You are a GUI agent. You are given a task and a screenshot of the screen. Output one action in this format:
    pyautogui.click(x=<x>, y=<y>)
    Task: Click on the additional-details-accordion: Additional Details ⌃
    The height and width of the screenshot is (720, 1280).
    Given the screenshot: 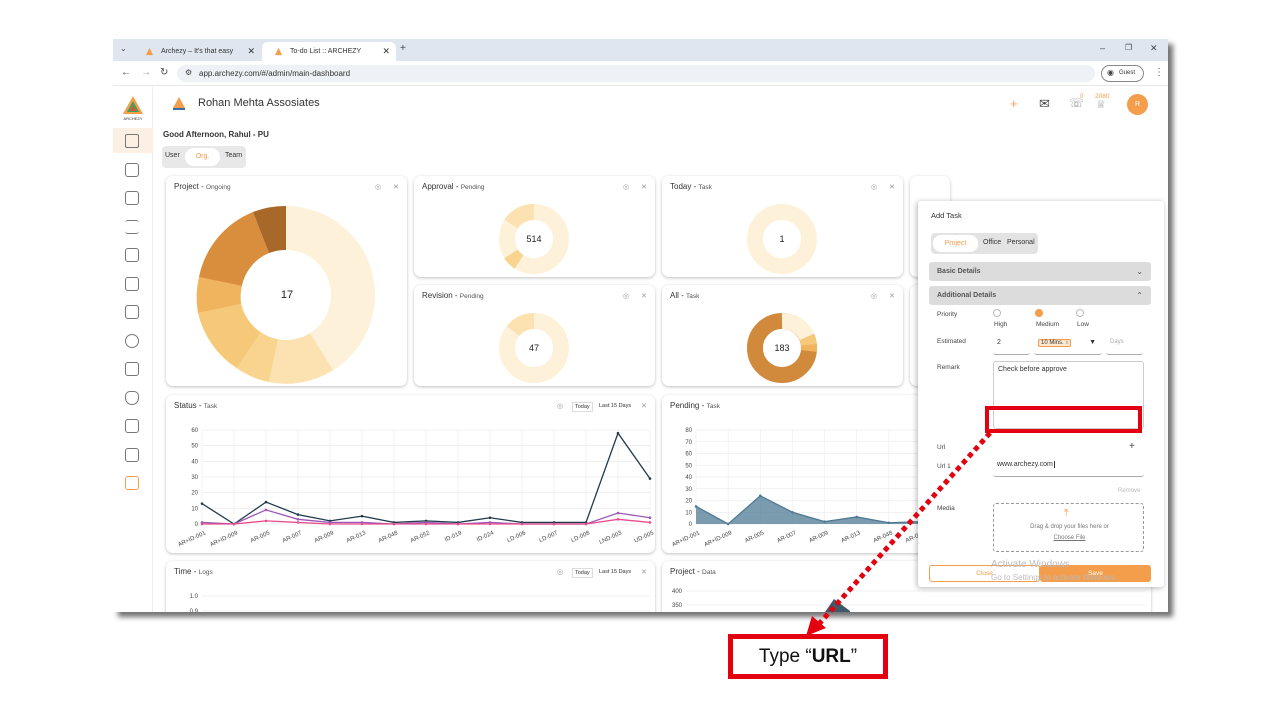 What is the action you would take?
    pyautogui.click(x=1040, y=295)
    